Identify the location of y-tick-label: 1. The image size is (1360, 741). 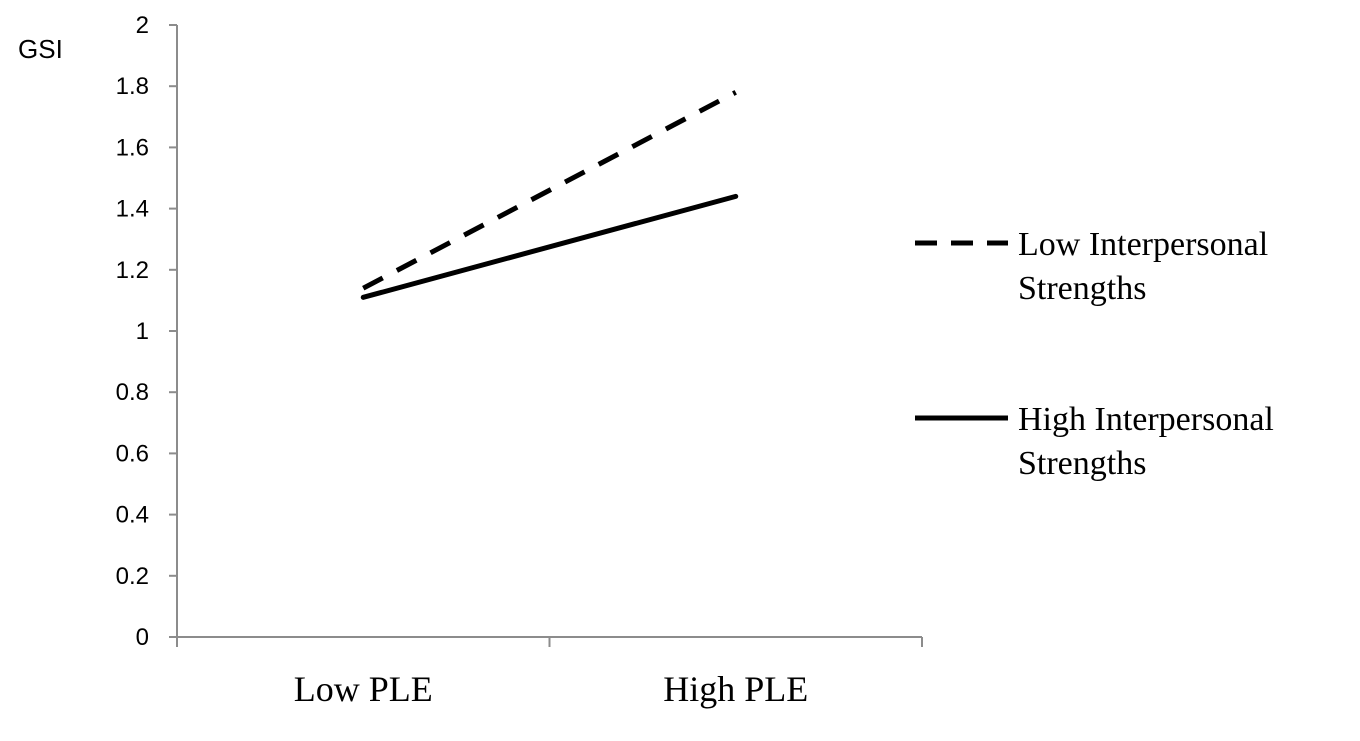
(142, 331).